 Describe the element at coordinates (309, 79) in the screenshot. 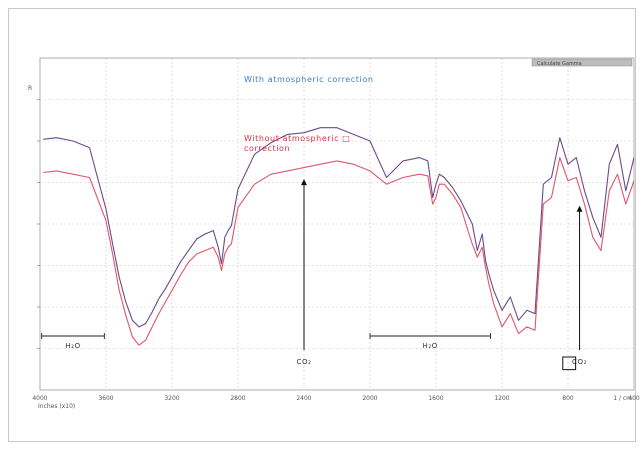

I see `annotation-with-correction: With atmospheric correction` at that location.